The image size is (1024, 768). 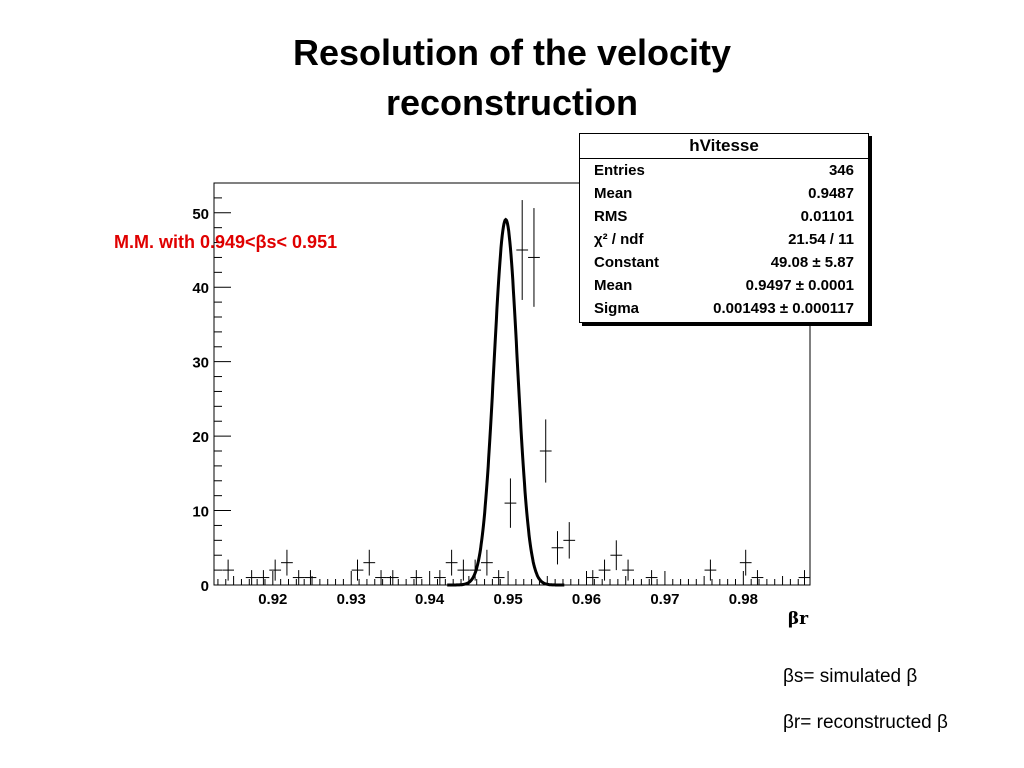 What do you see at coordinates (586, 599) in the screenshot?
I see `x-tick-label: 0.96` at bounding box center [586, 599].